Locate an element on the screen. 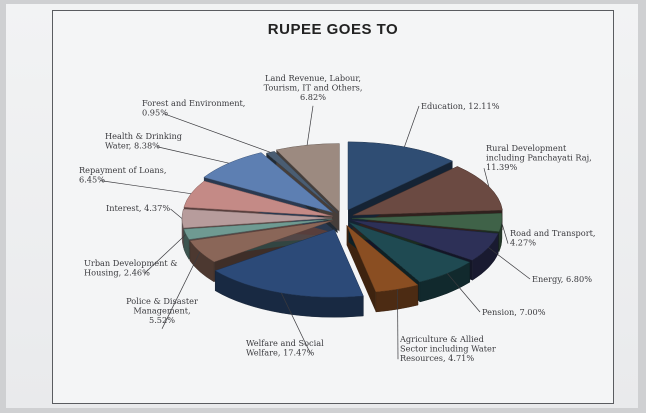 The height and width of the screenshot is (413, 646). slice-label: Repayment of Loans, 6.45% is located at coordinates (122, 175).